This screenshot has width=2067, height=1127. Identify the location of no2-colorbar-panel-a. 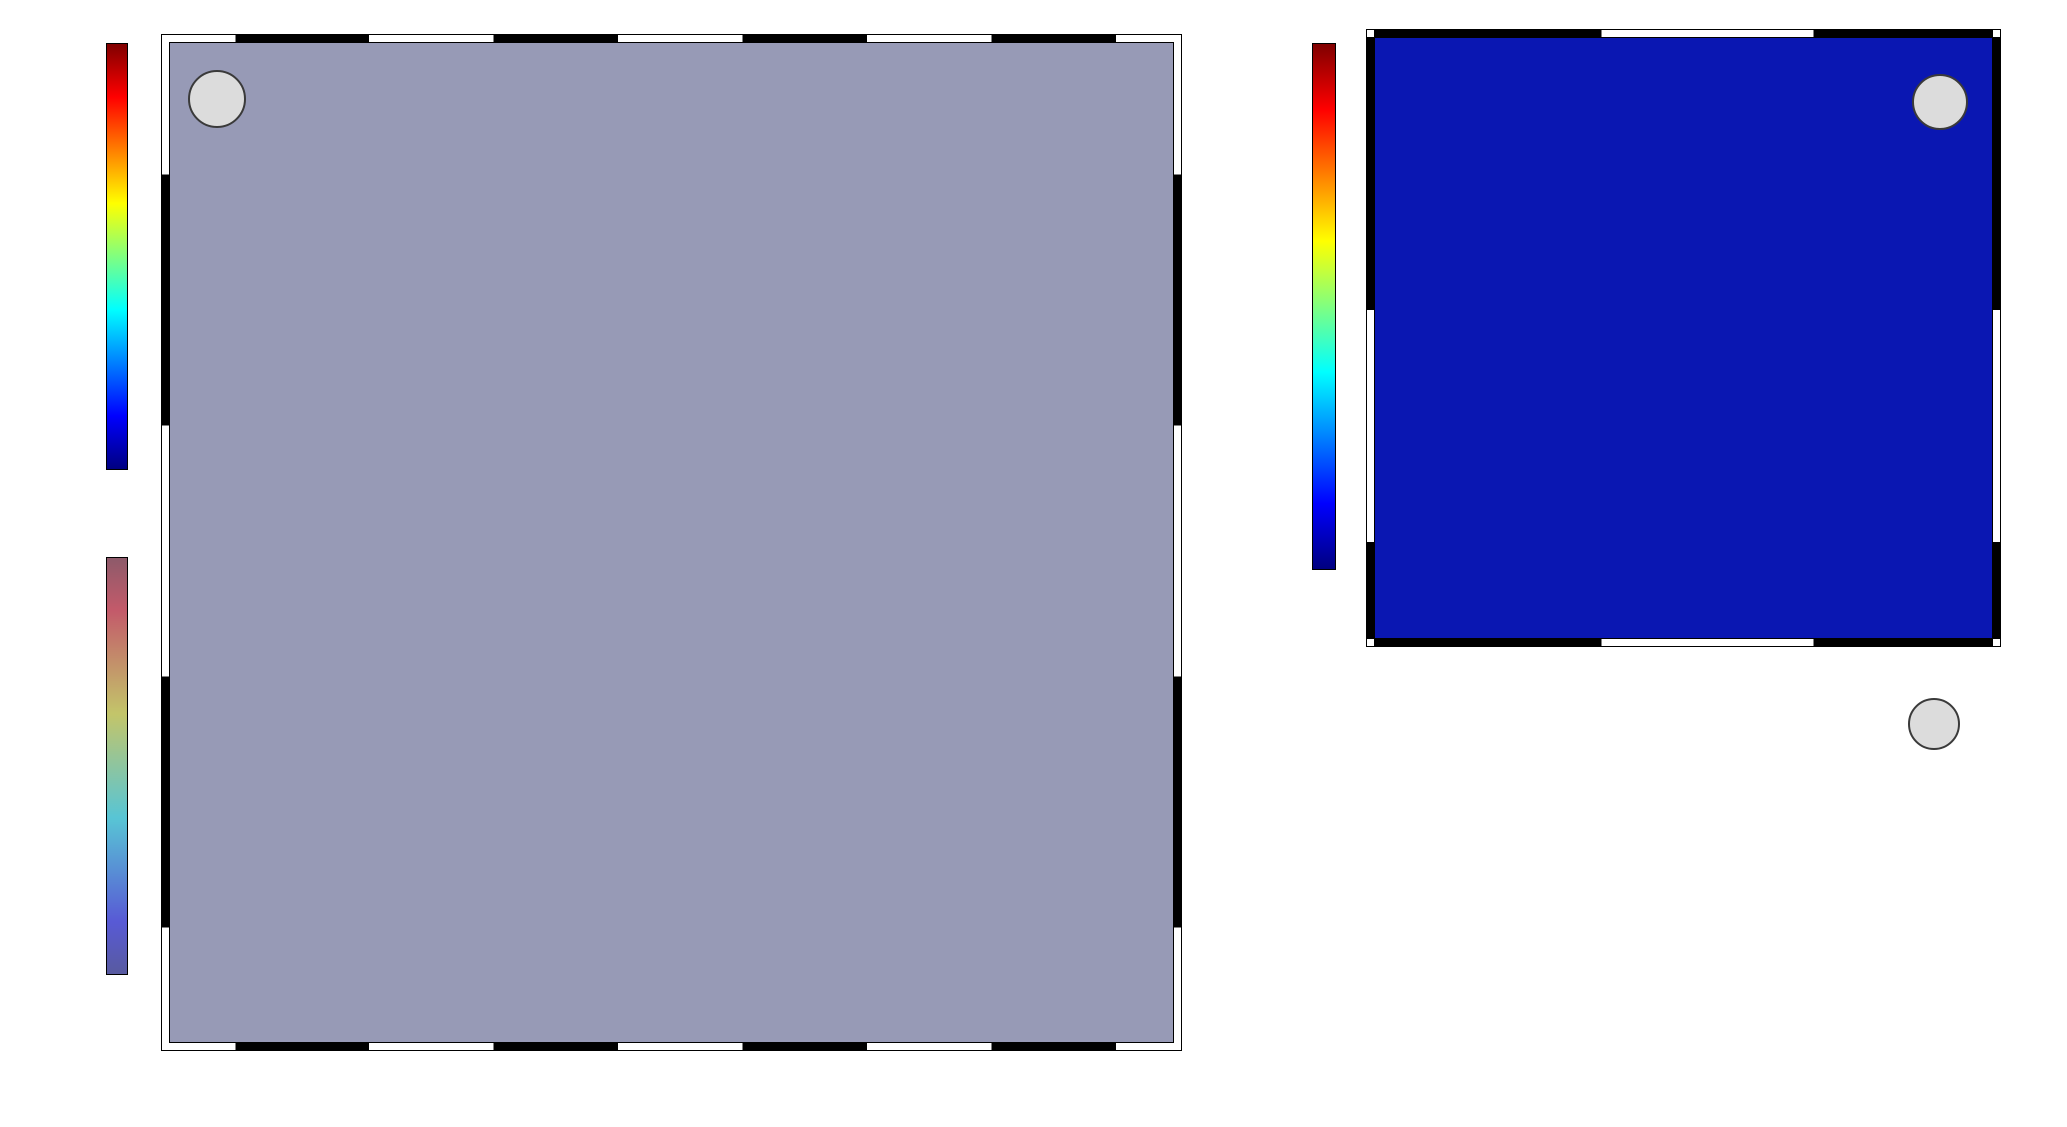
(117, 766).